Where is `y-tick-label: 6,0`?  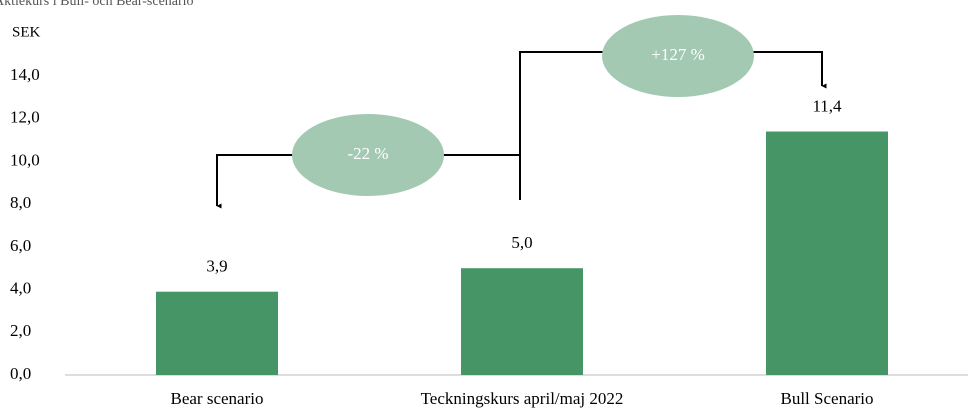
y-tick-label: 6,0 is located at coordinates (20, 245).